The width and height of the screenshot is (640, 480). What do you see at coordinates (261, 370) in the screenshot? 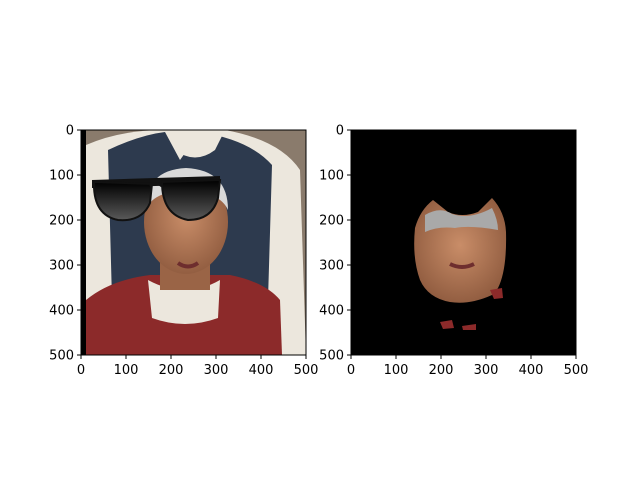
I see `left-xtick-label: 400` at bounding box center [261, 370].